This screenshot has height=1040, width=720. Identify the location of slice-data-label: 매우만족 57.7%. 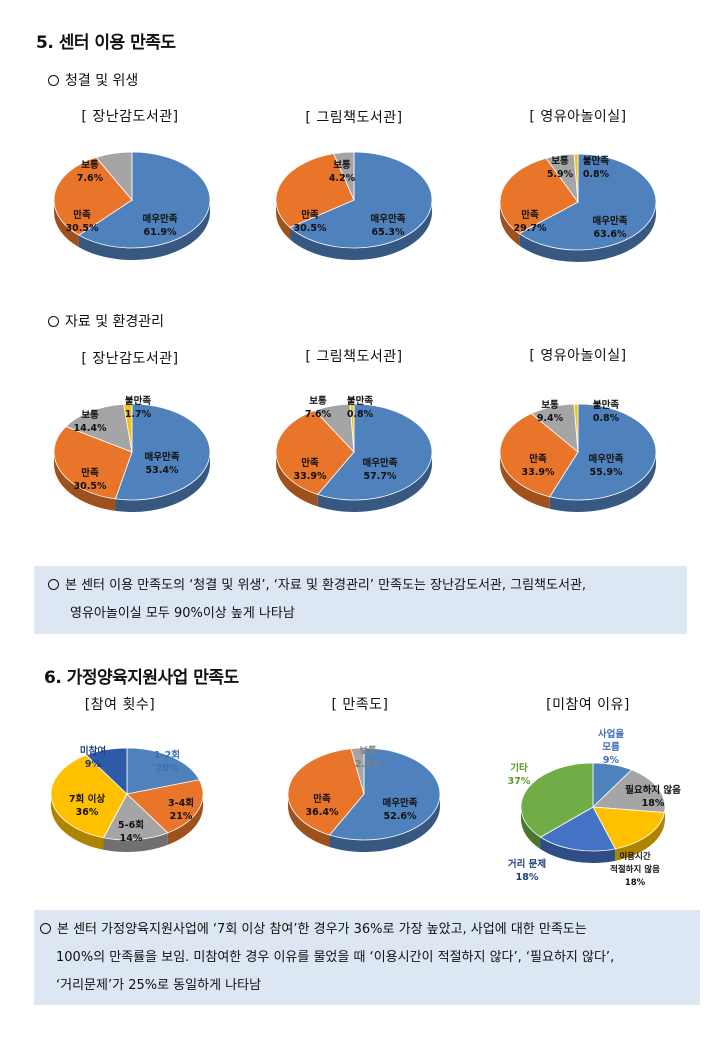
(380, 469).